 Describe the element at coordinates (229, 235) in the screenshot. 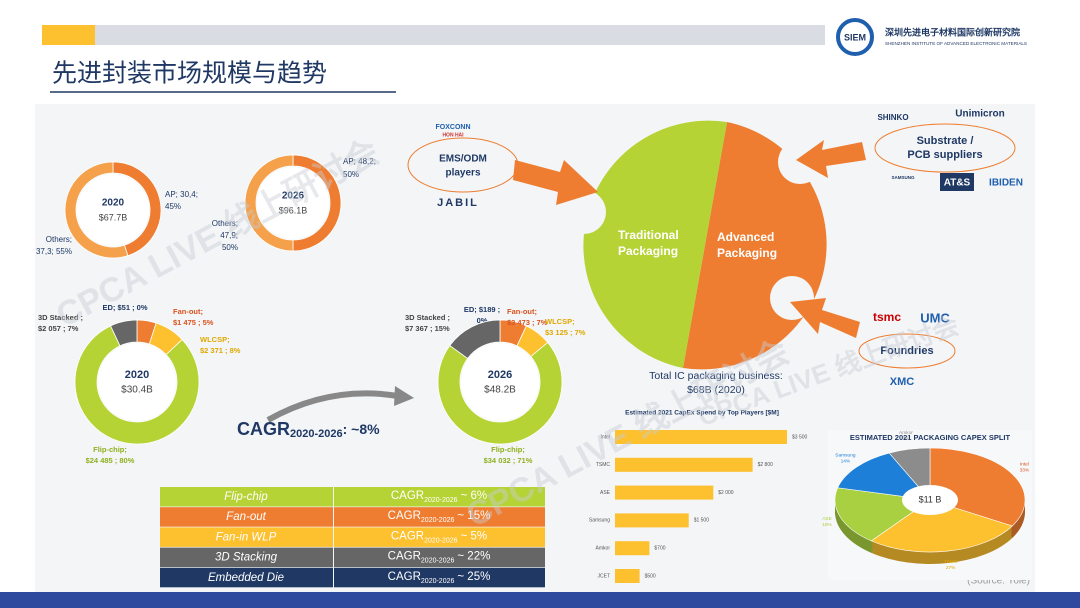

I see `segment-label: 47,9;` at that location.